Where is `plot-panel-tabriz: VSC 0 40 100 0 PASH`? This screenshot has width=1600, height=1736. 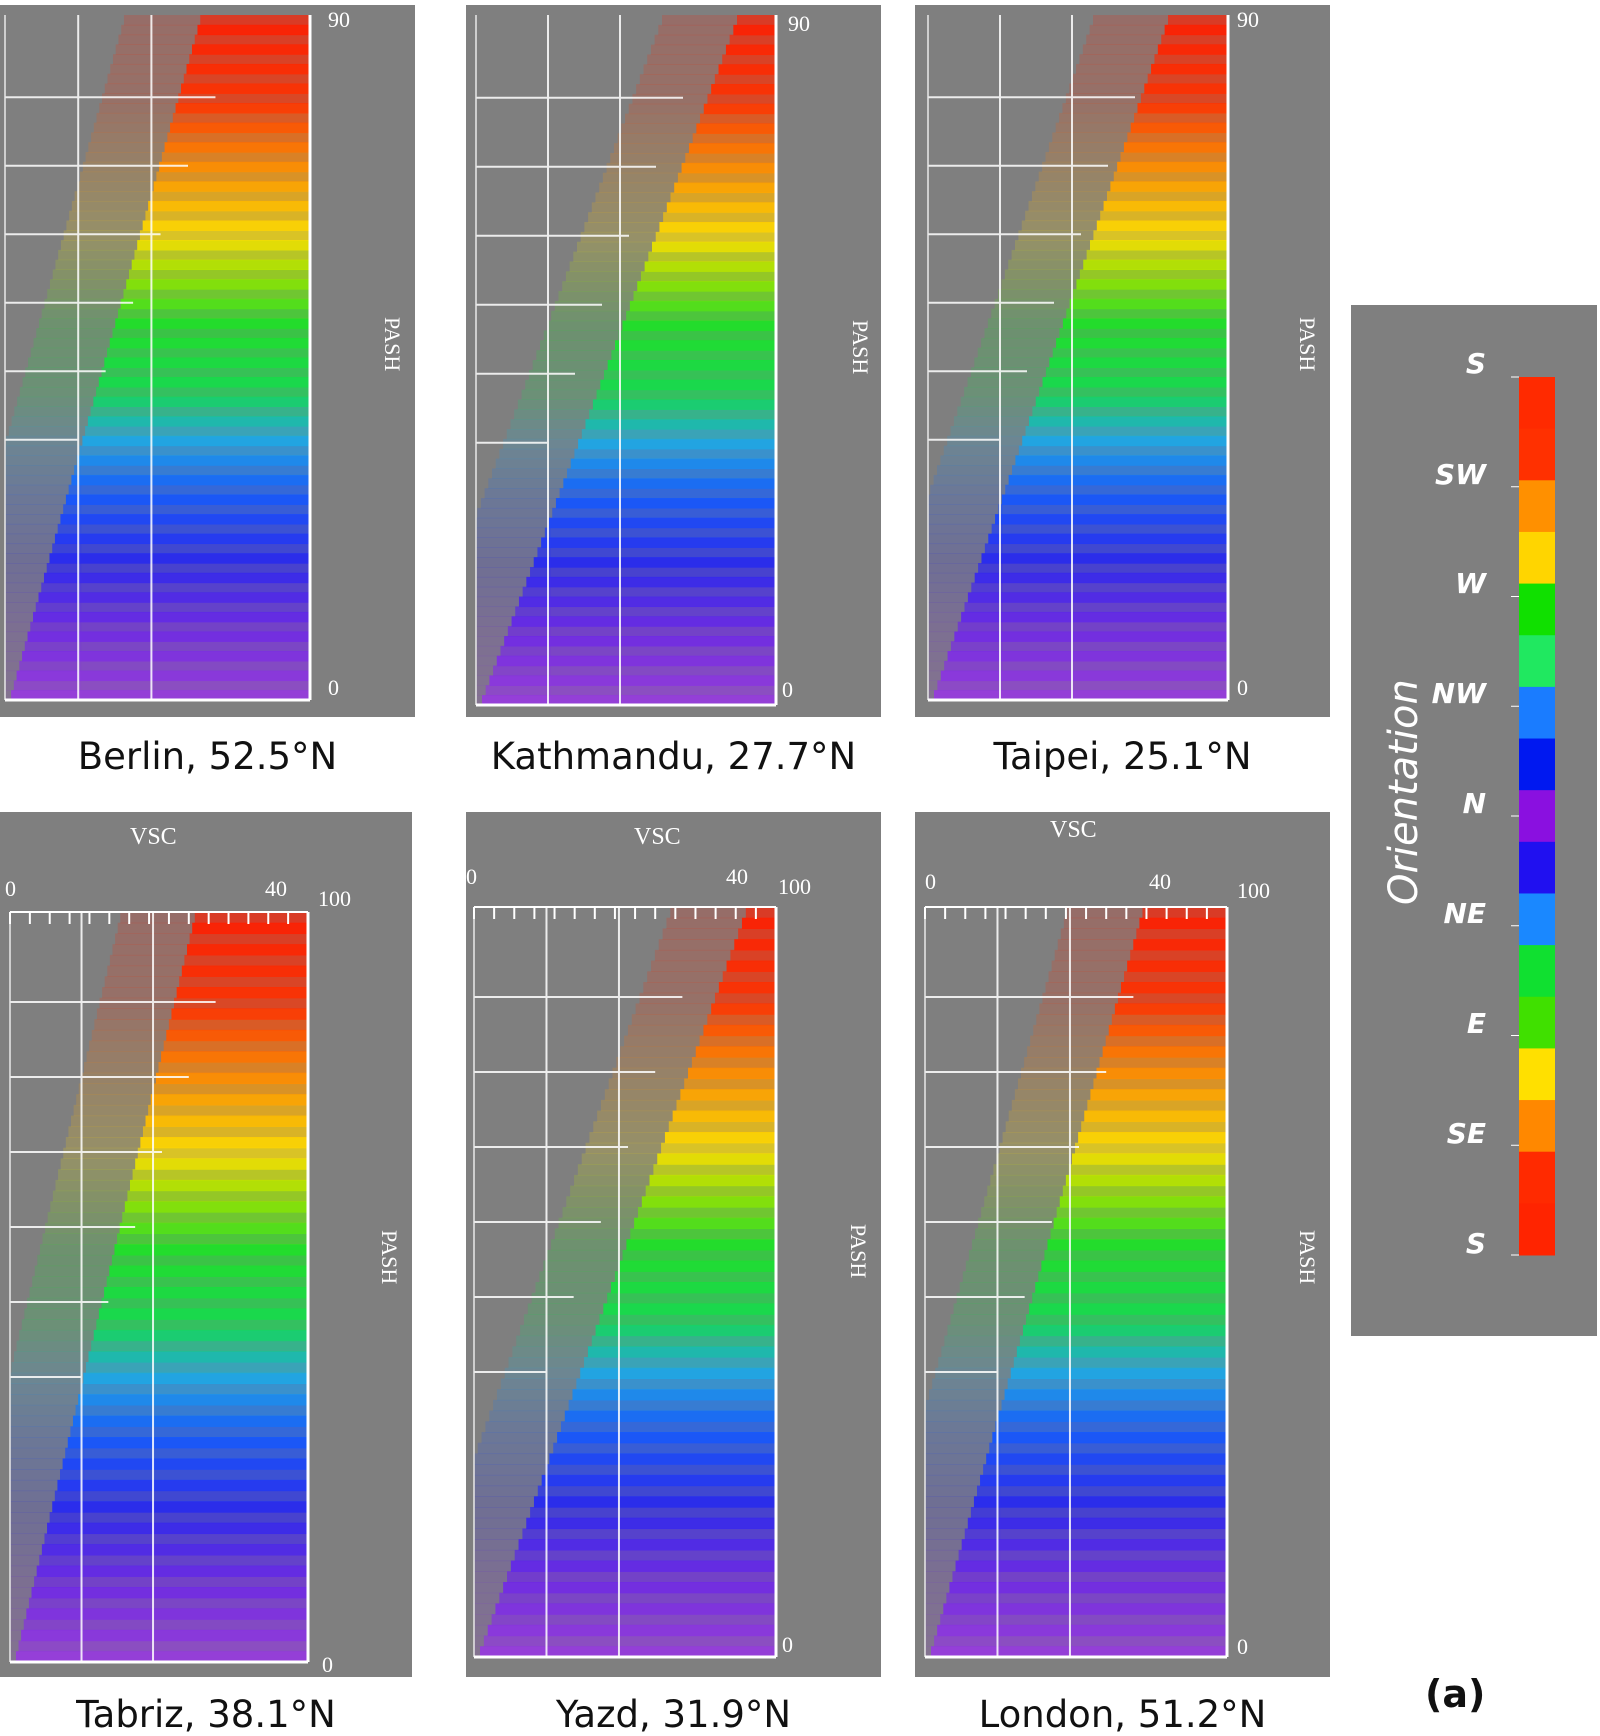
plot-panel-tabriz: VSC 0 40 100 0 PASH is located at coordinates (206, 1244).